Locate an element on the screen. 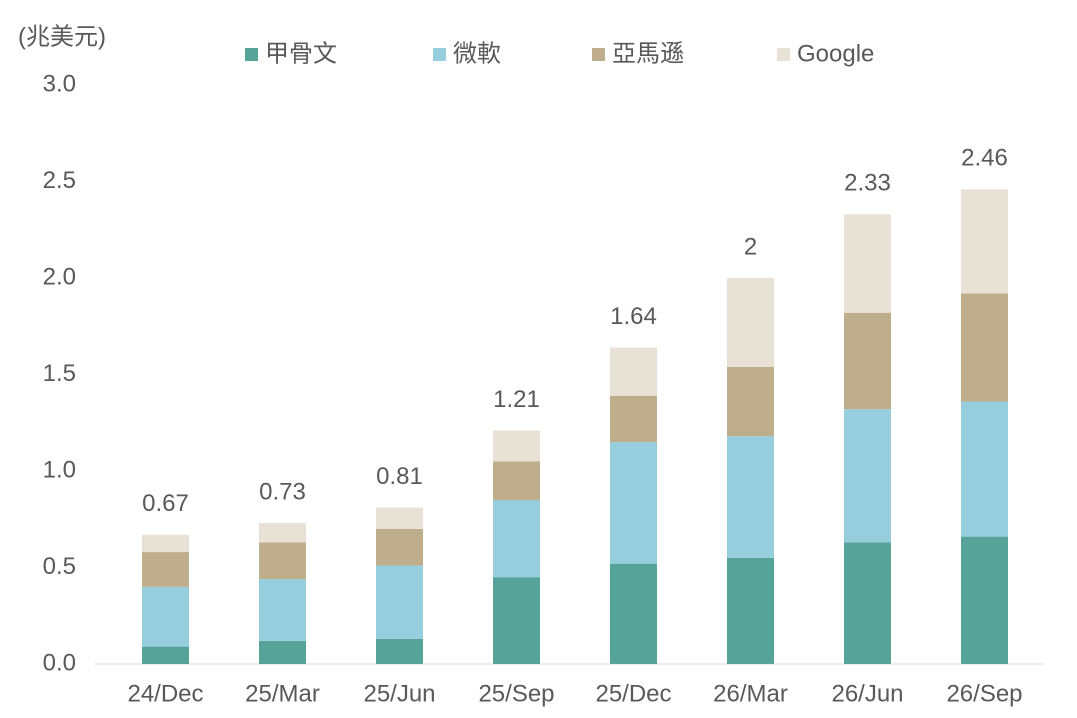 Image resolution: width=1077 pixels, height=718 pixels. y-tick-label: 3.0 is located at coordinates (59, 83).